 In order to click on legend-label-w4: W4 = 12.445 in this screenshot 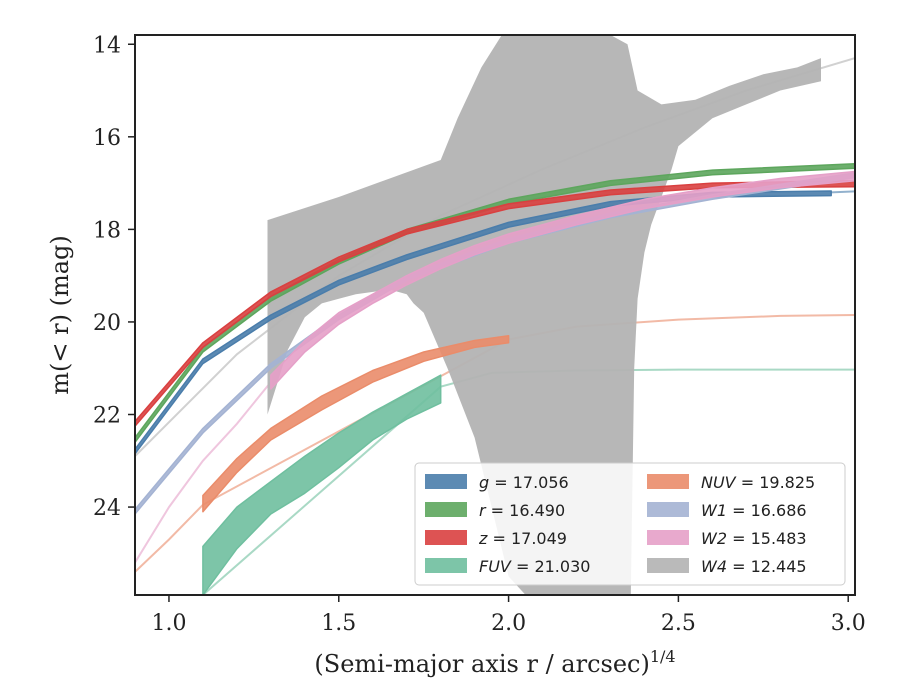, I will do `click(754, 566)`.